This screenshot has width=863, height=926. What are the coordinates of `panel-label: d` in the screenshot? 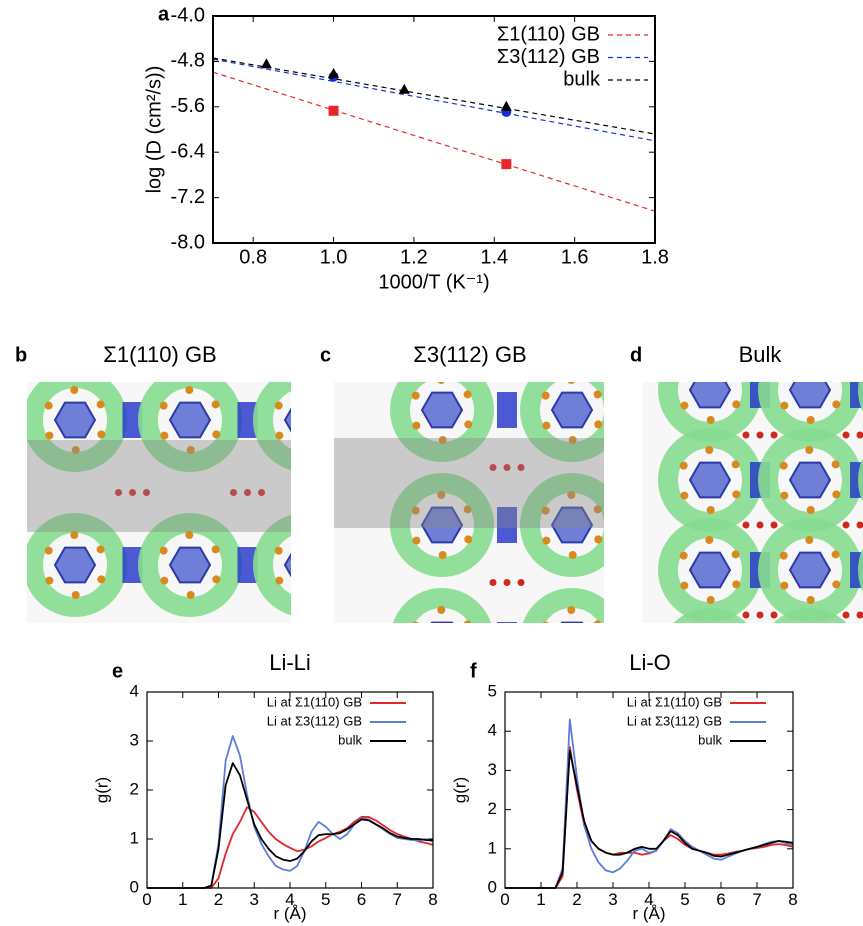 It's located at (636, 355).